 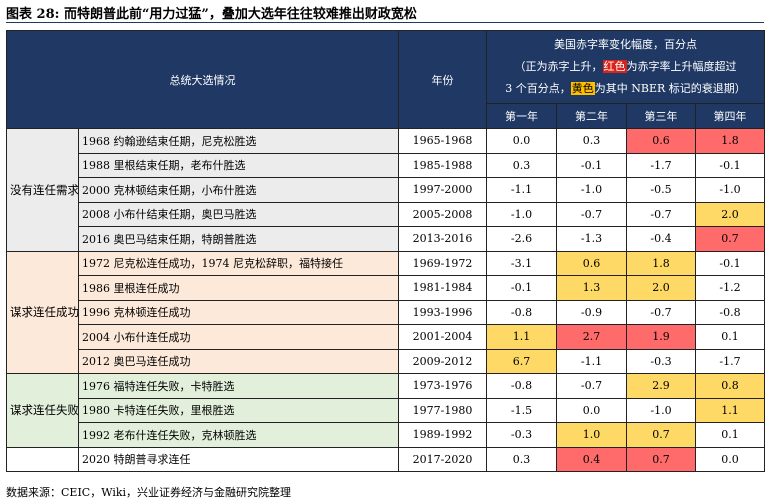 I want to click on deficit-change-cell: 6.7, so click(x=521, y=361).